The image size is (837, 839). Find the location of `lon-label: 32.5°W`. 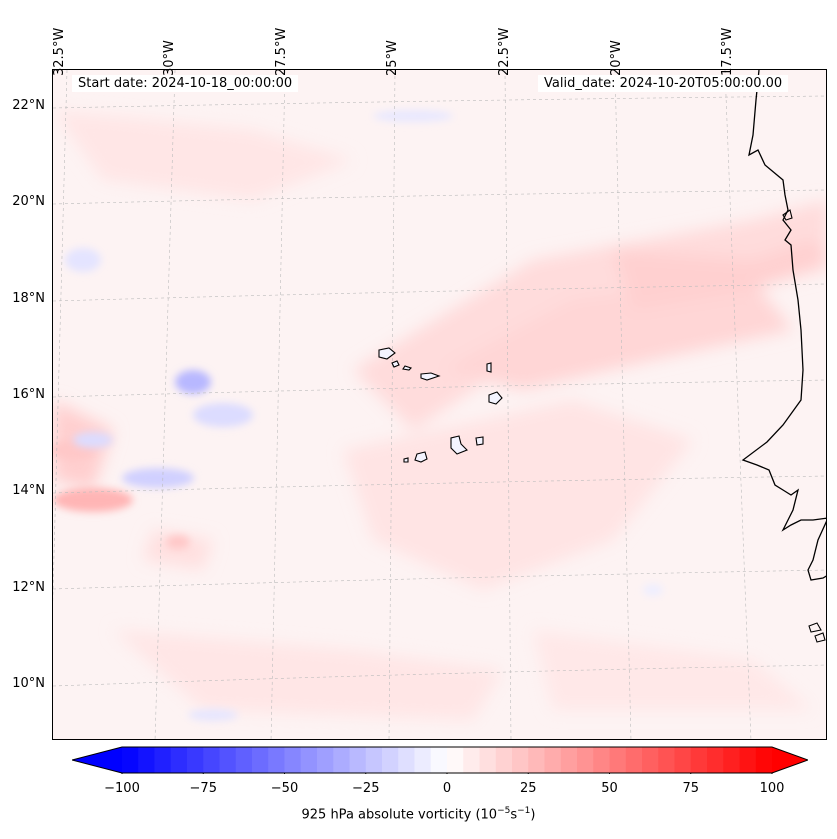

lon-label: 32.5°W is located at coordinates (59, 51).